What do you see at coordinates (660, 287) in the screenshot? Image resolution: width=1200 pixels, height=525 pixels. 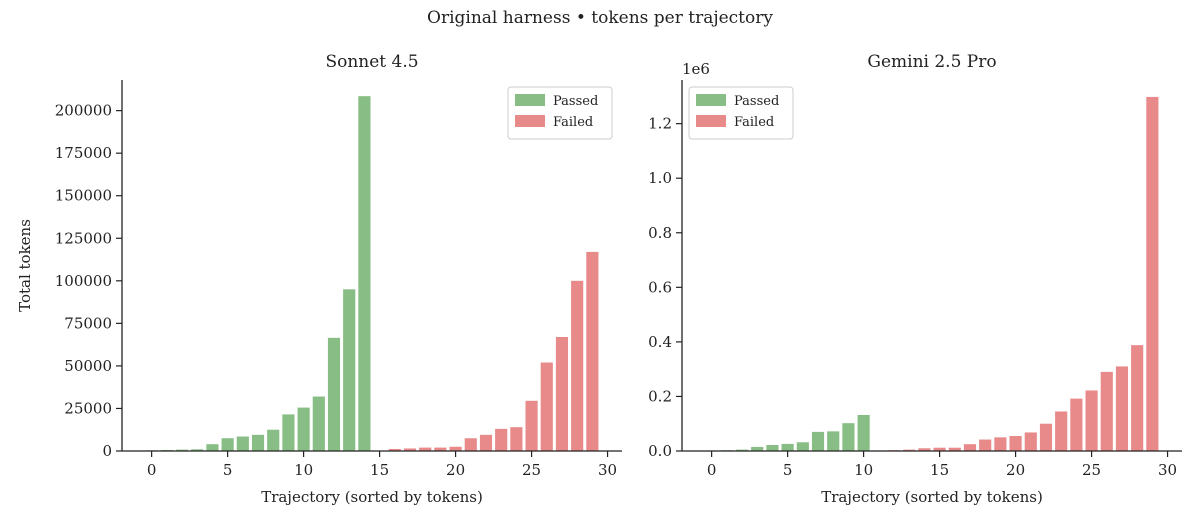 I see `y-tick-label: 0.6` at bounding box center [660, 287].